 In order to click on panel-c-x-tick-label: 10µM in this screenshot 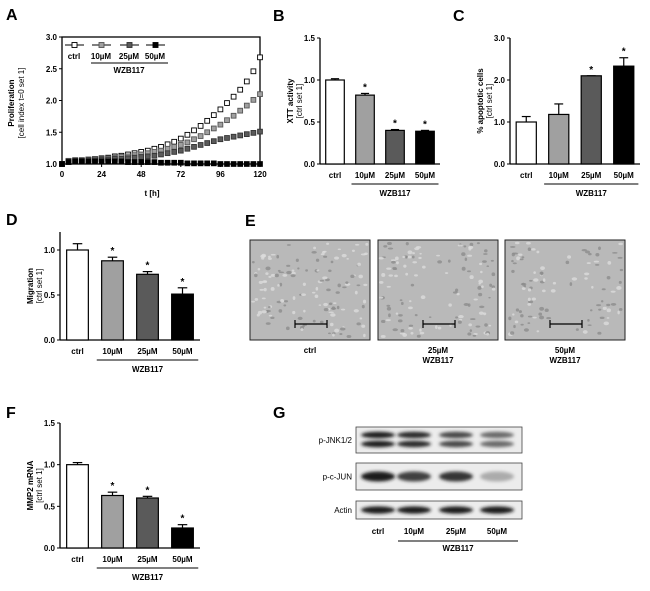, I will do `click(559, 175)`.